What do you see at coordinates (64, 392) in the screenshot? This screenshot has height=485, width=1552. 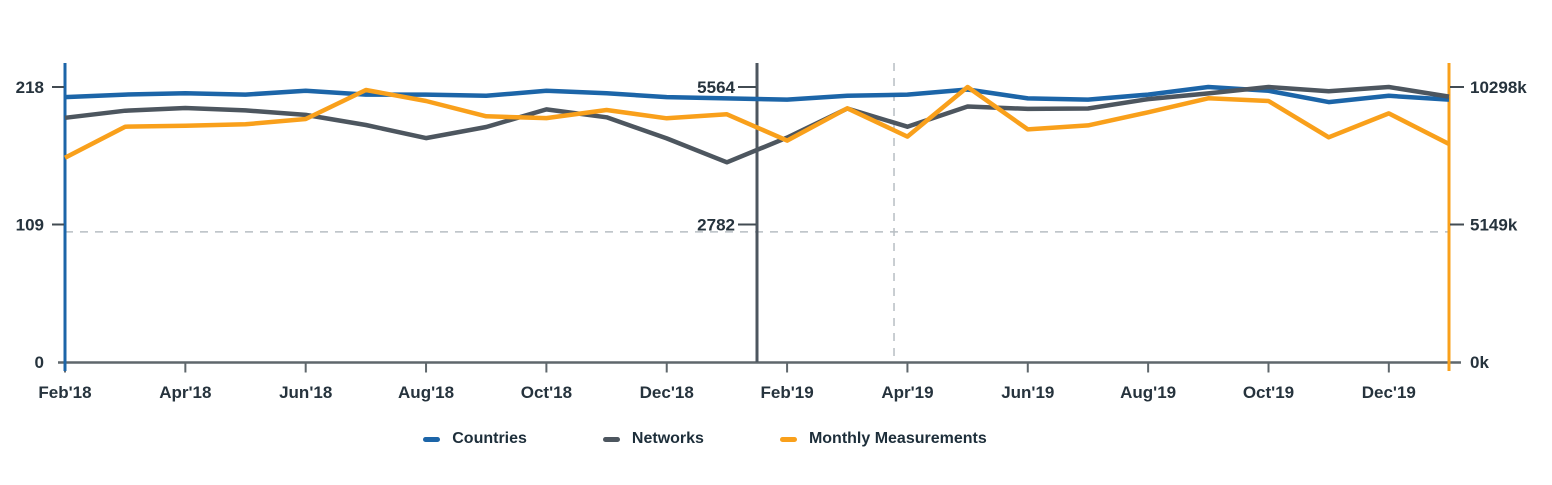 I see `x-axis-tick-label: Feb'18` at bounding box center [64, 392].